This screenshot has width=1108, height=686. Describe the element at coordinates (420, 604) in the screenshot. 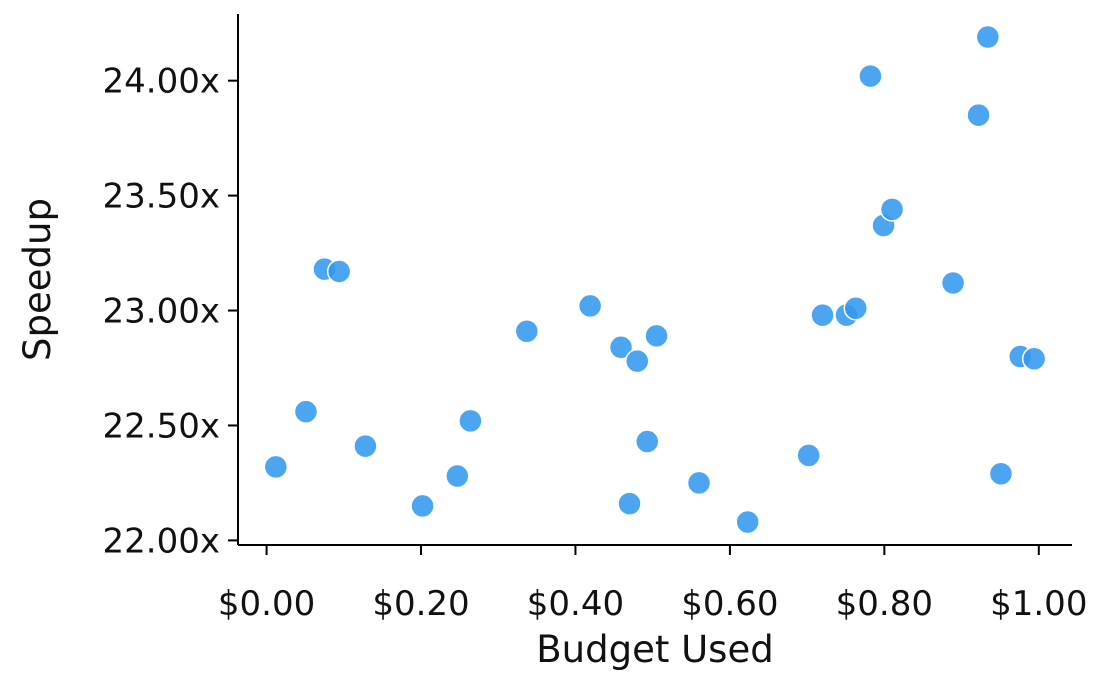

I see `x-tick-label: $0.20` at that location.